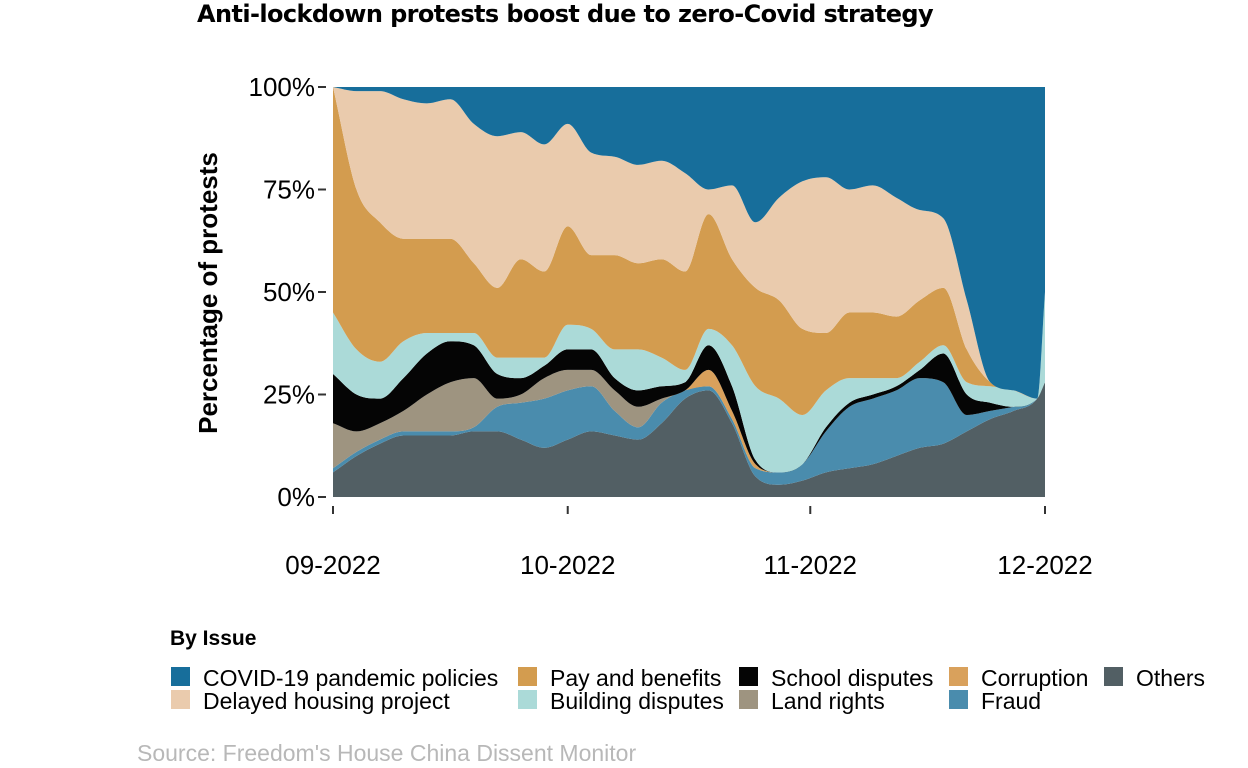 This screenshot has width=1248, height=768. Describe the element at coordinates (208, 293) in the screenshot. I see `y-axis-label: Percentage of protests` at that location.